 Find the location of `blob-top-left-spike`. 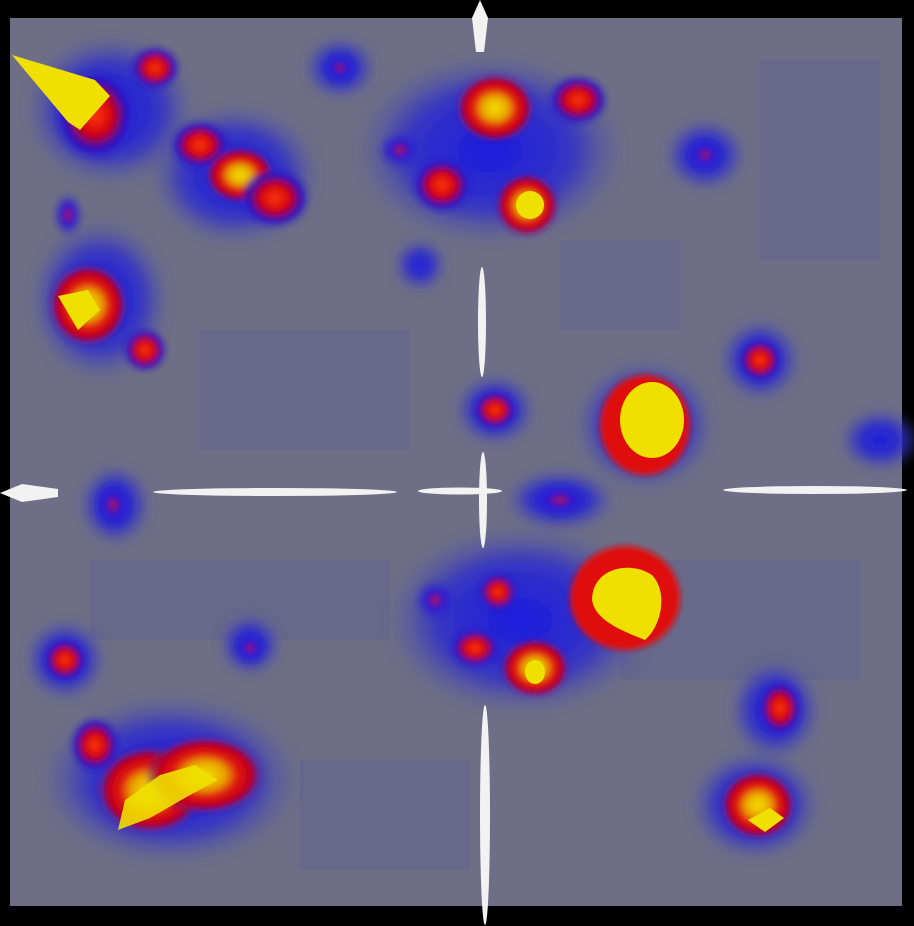

blob-top-left-spike is located at coordinates (61, 92).